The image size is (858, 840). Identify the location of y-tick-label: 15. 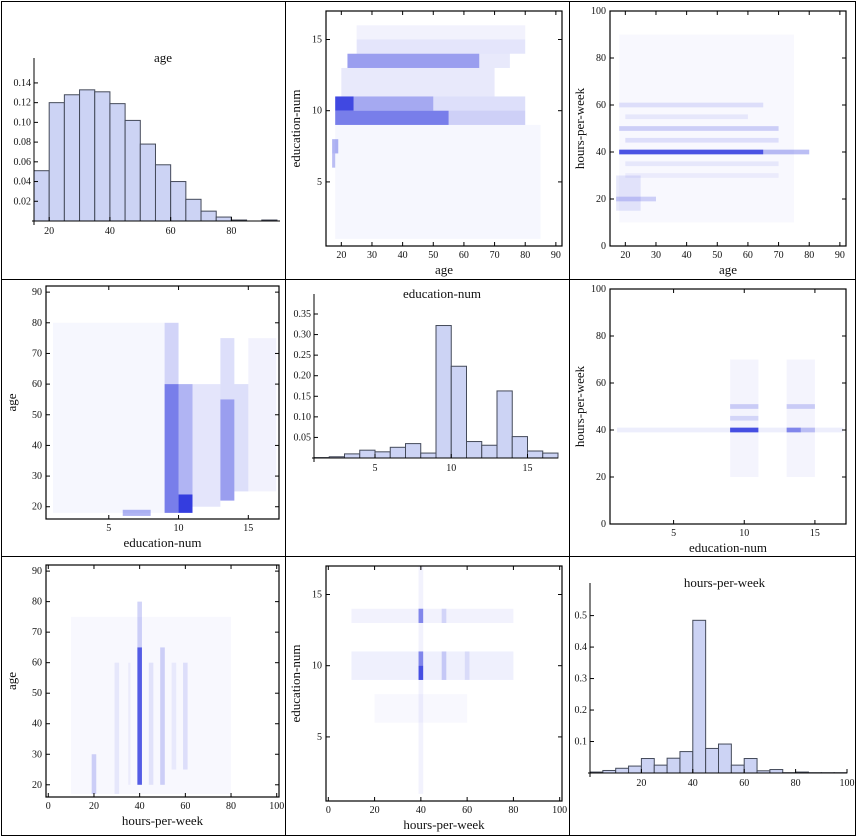
(317, 39).